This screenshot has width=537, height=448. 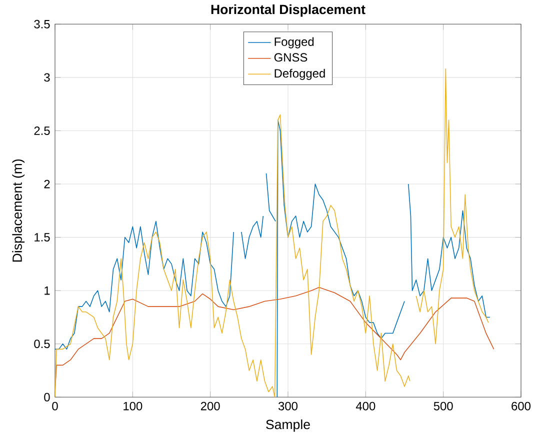 I want to click on x-tick-label: 300, so click(x=288, y=406).